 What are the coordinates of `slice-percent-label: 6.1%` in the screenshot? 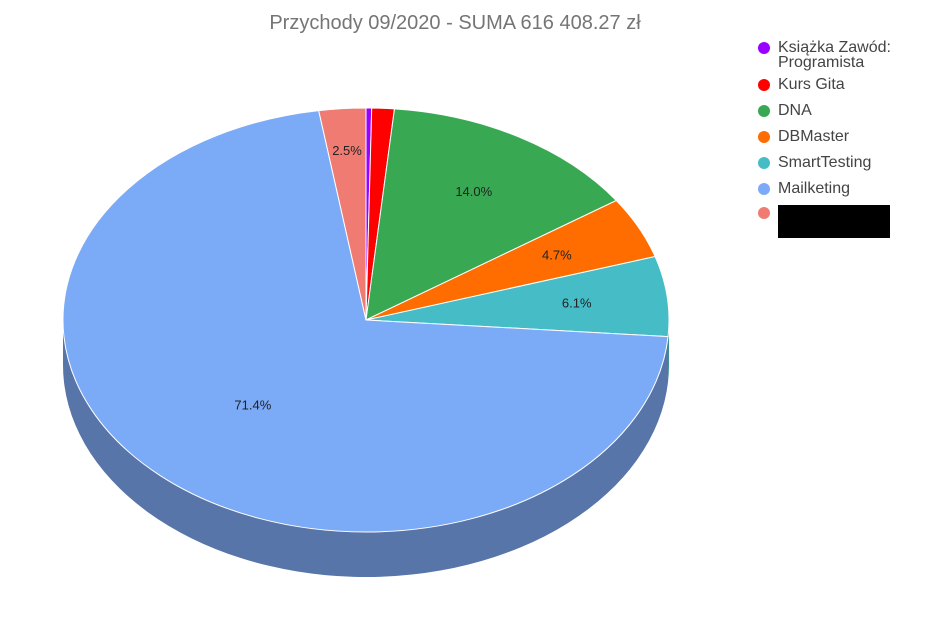 It's located at (577, 302).